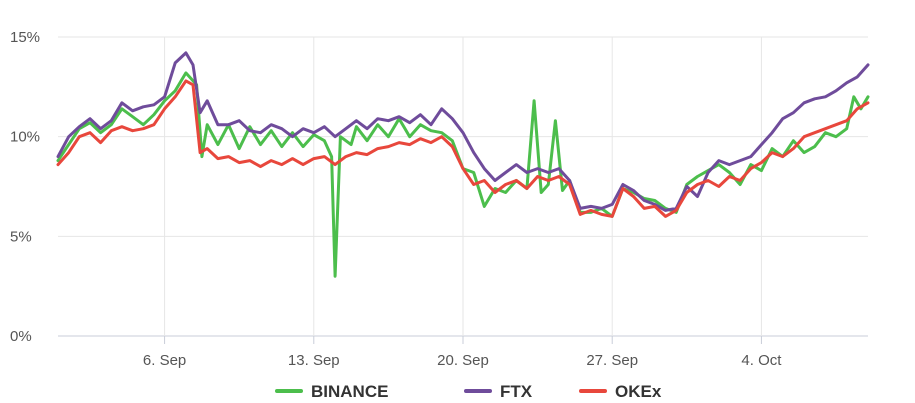 The height and width of the screenshot is (403, 915). I want to click on x-tick-label: 4. Oct, so click(761, 360).